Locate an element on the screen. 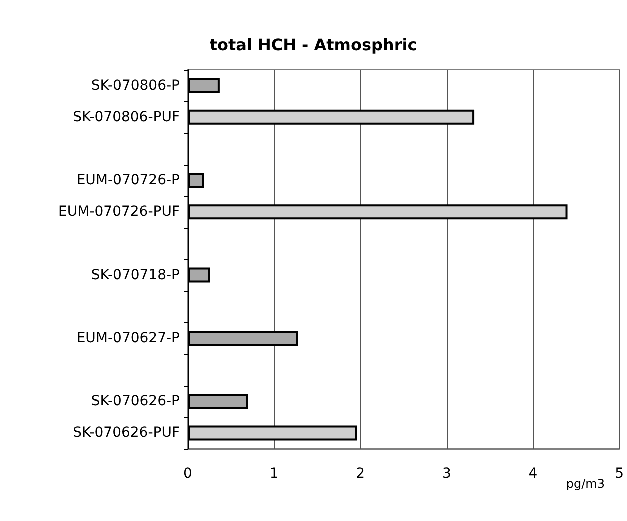  x-tick-label: 2 is located at coordinates (361, 474).